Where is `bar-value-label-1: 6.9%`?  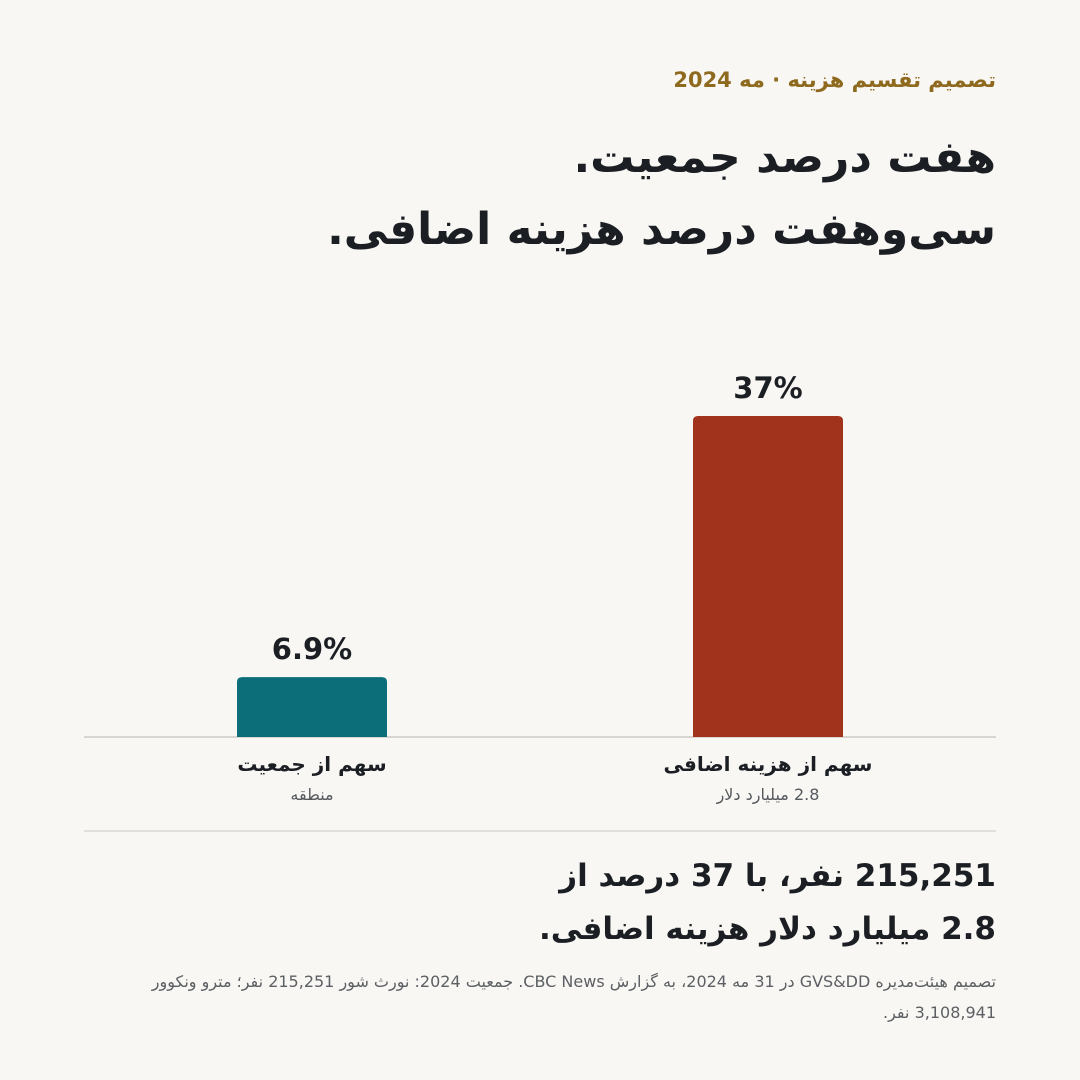
bar-value-label-1: 6.9% is located at coordinates (312, 649).